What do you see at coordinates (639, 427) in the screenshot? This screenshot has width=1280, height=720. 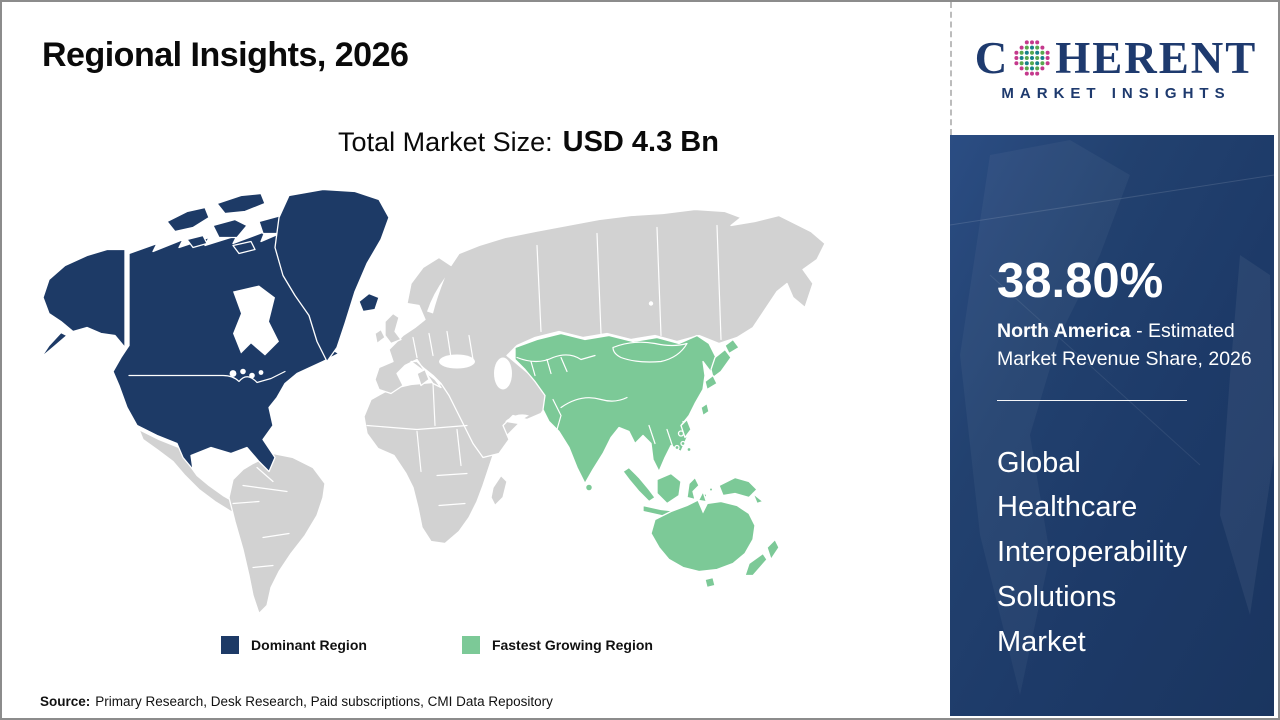 I see `region-asia-pacific` at bounding box center [639, 427].